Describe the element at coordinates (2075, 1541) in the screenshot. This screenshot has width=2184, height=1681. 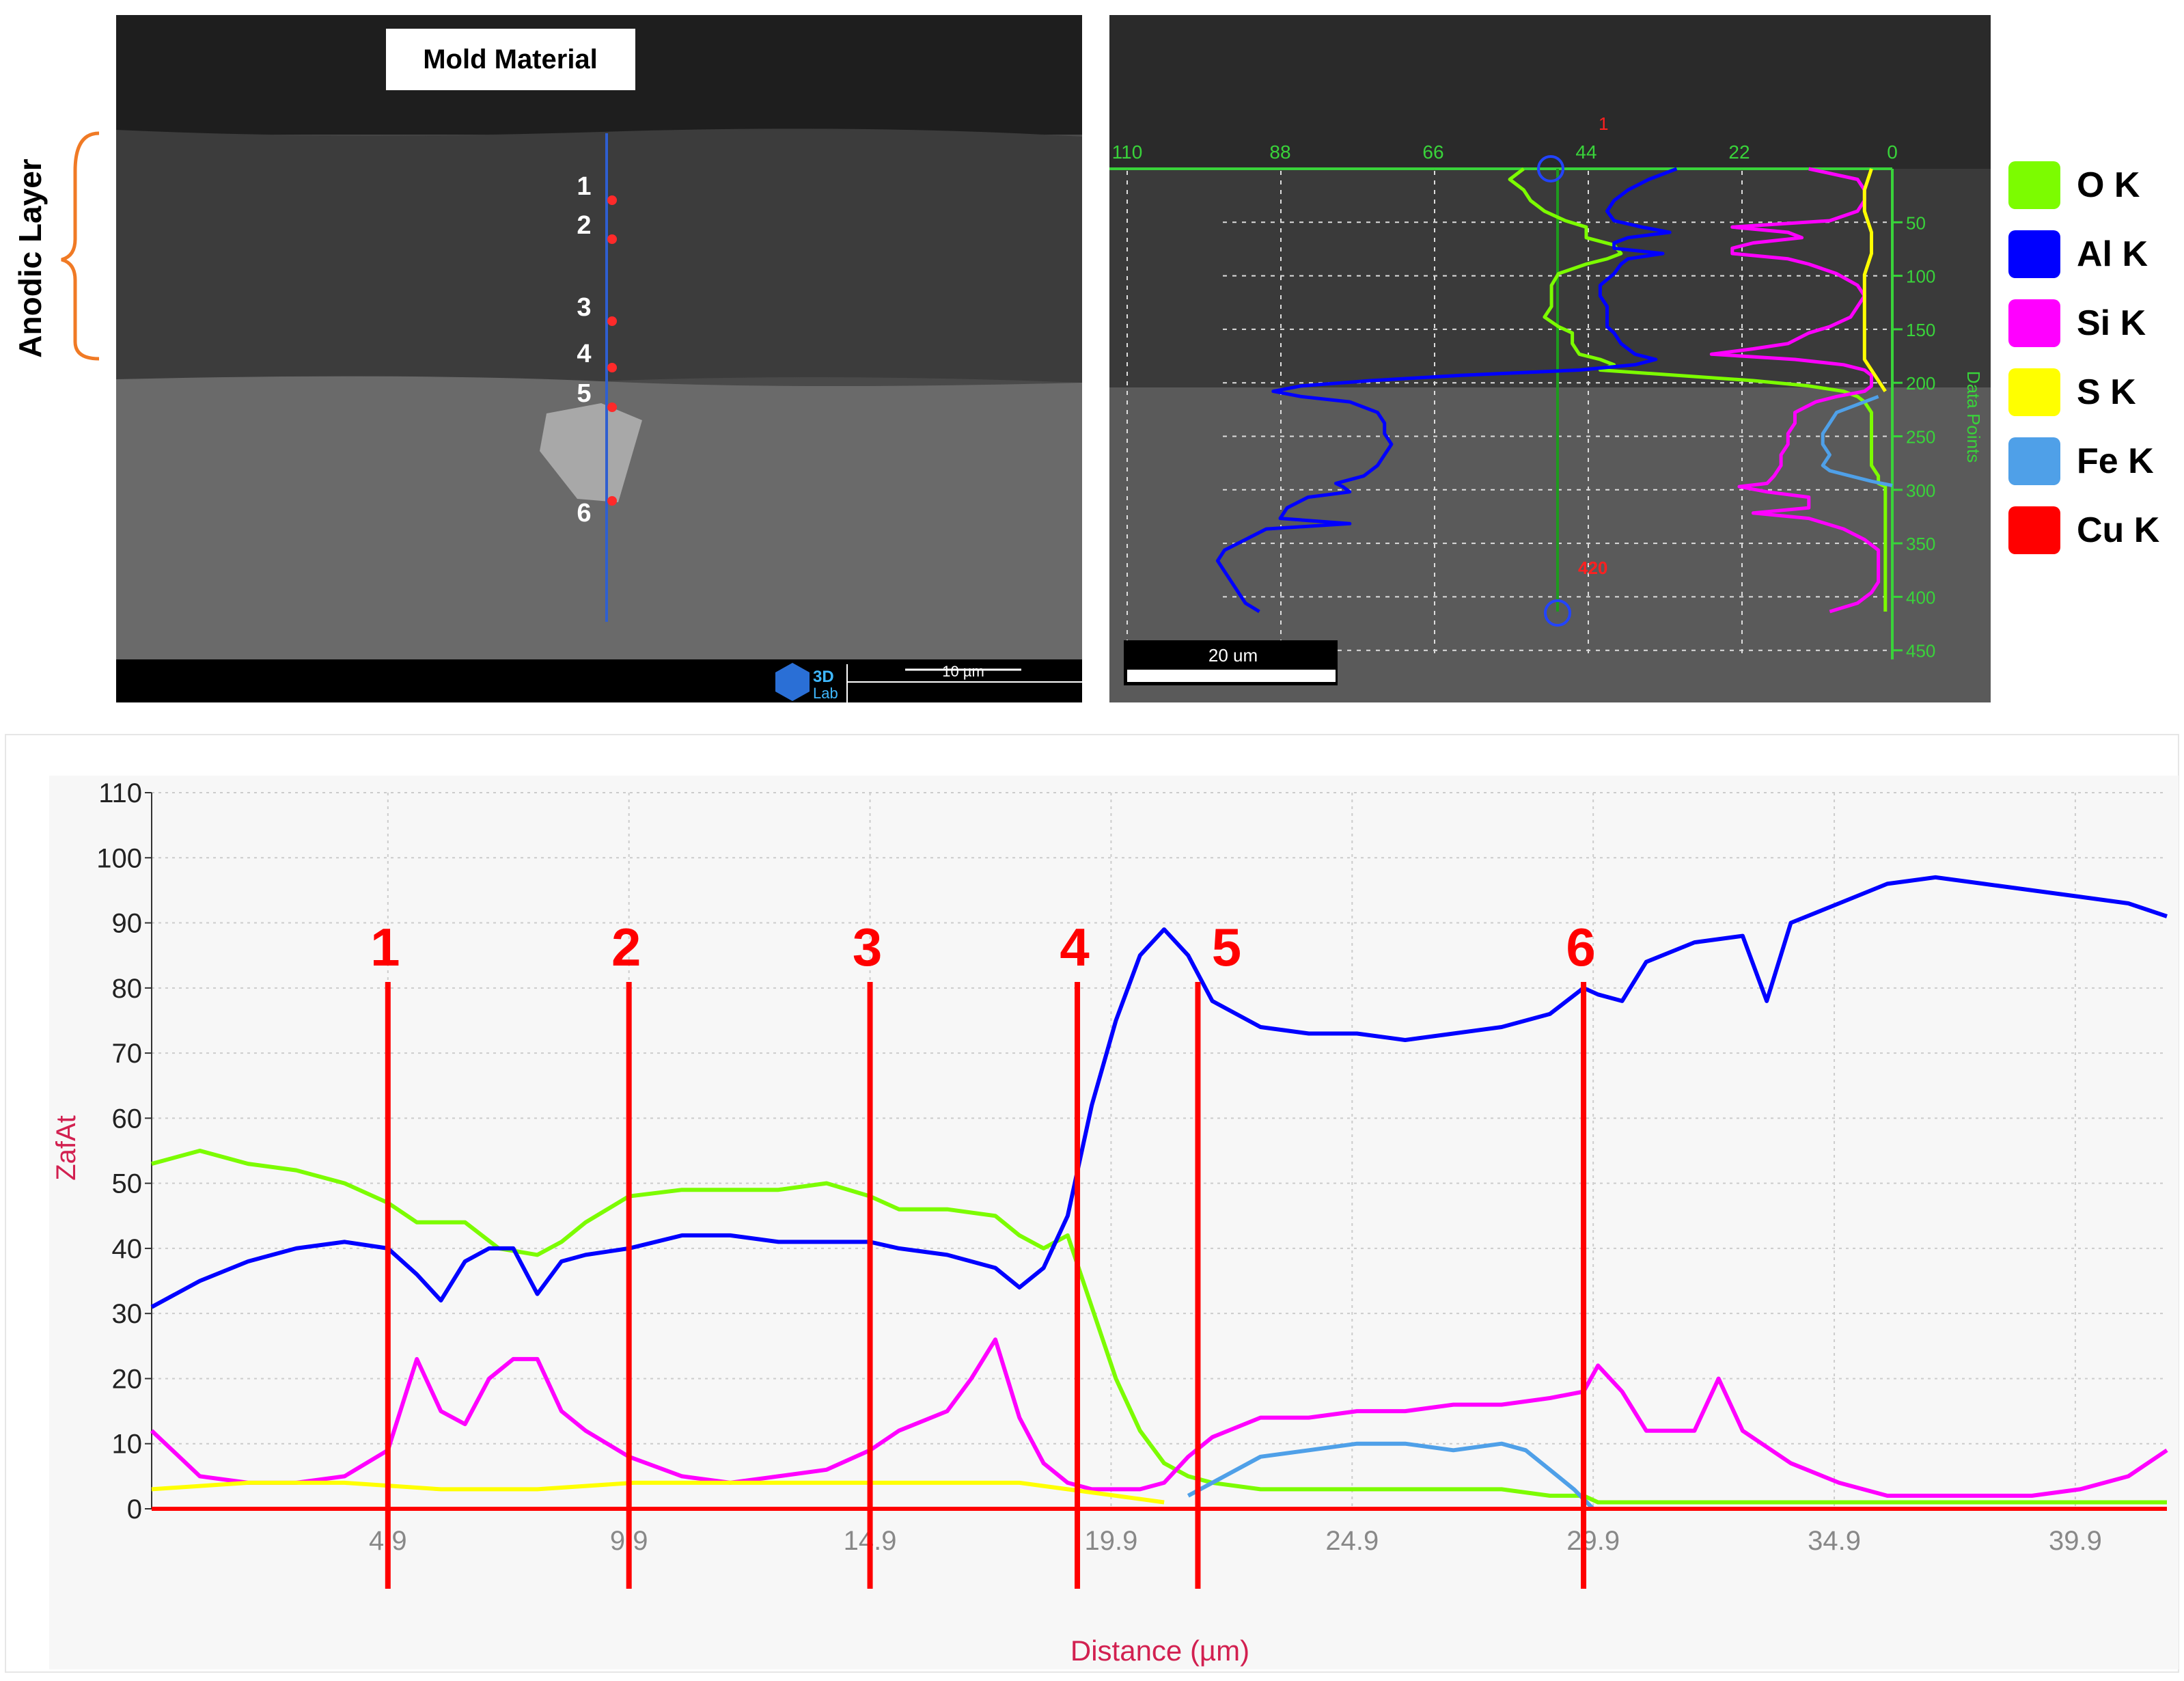
I see `x-tick-39.9: 39.9` at that location.